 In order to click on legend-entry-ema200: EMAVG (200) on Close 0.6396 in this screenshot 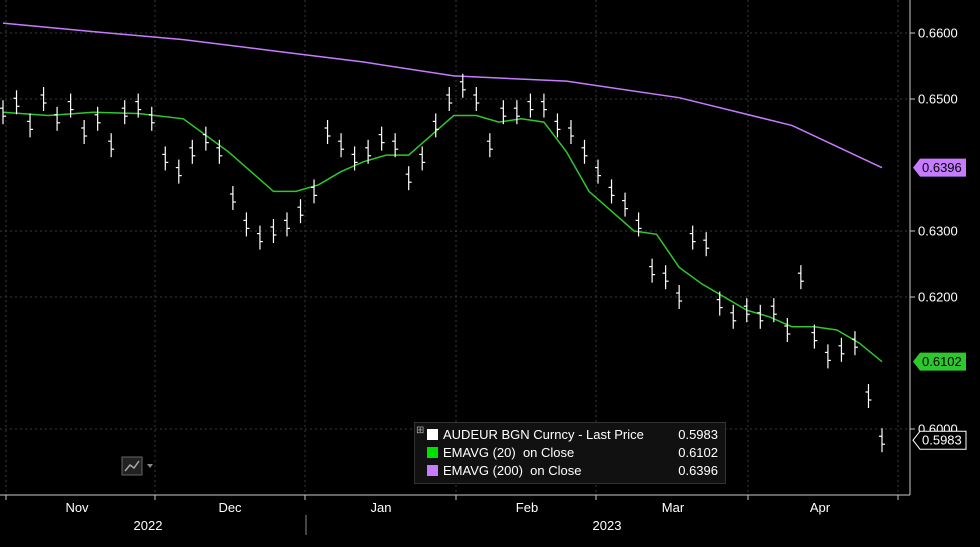, I will do `click(574, 471)`.